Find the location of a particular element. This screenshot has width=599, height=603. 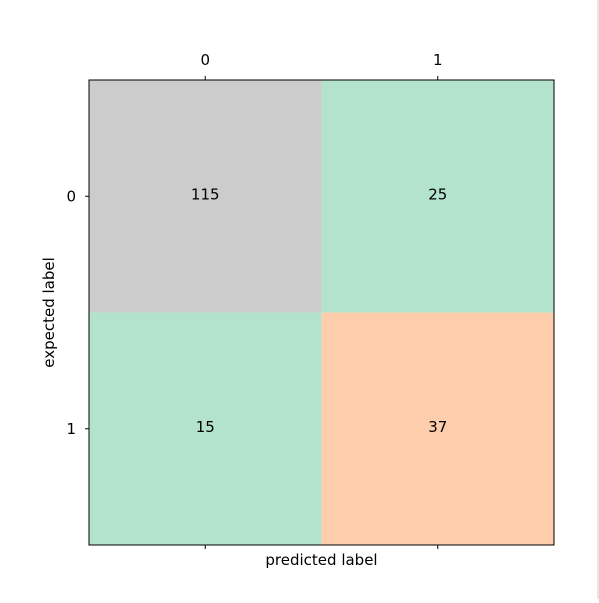

x-tick-label-1: 1 is located at coordinates (438, 60).